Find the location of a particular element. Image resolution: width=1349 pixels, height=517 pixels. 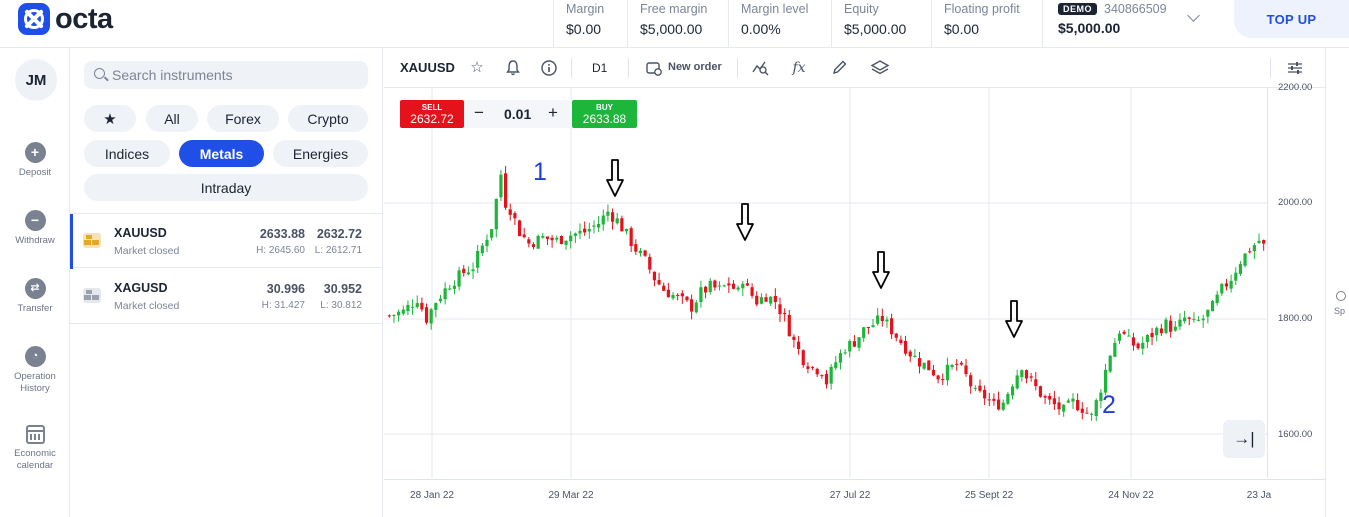

filter-crypto: Crypto is located at coordinates (328, 118).